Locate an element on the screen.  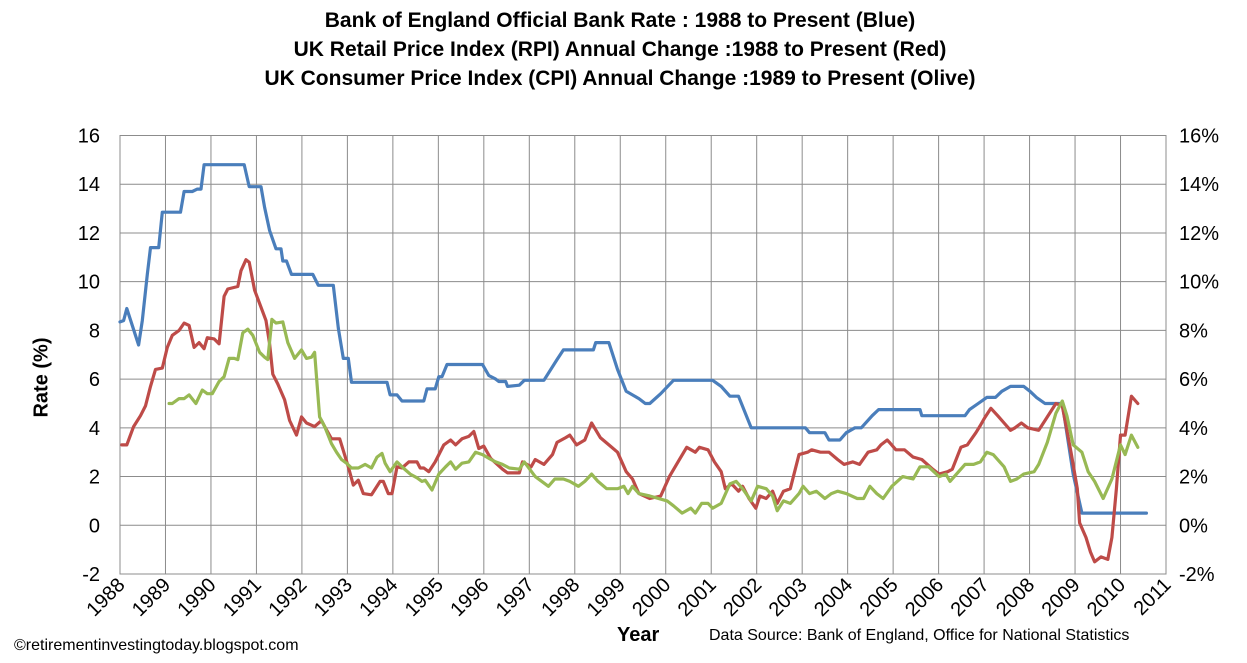
y-tick-label-left: 2 is located at coordinates (94, 478).